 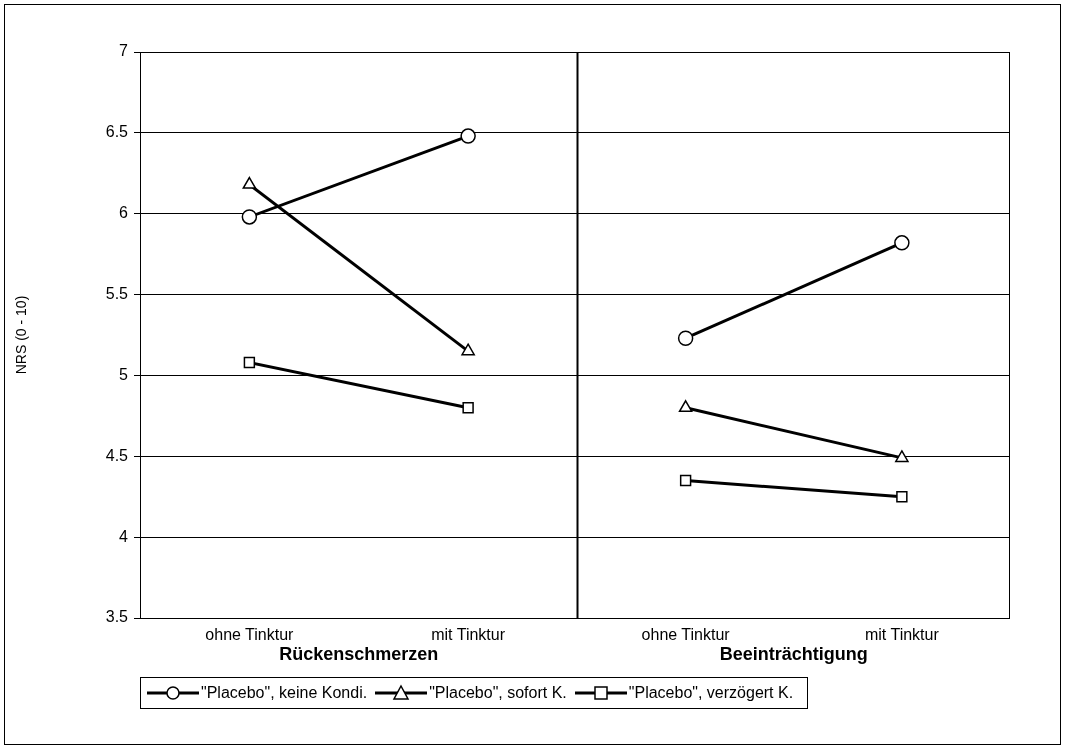 I want to click on x-axis-title: Rückenschmerzen, so click(x=359, y=654).